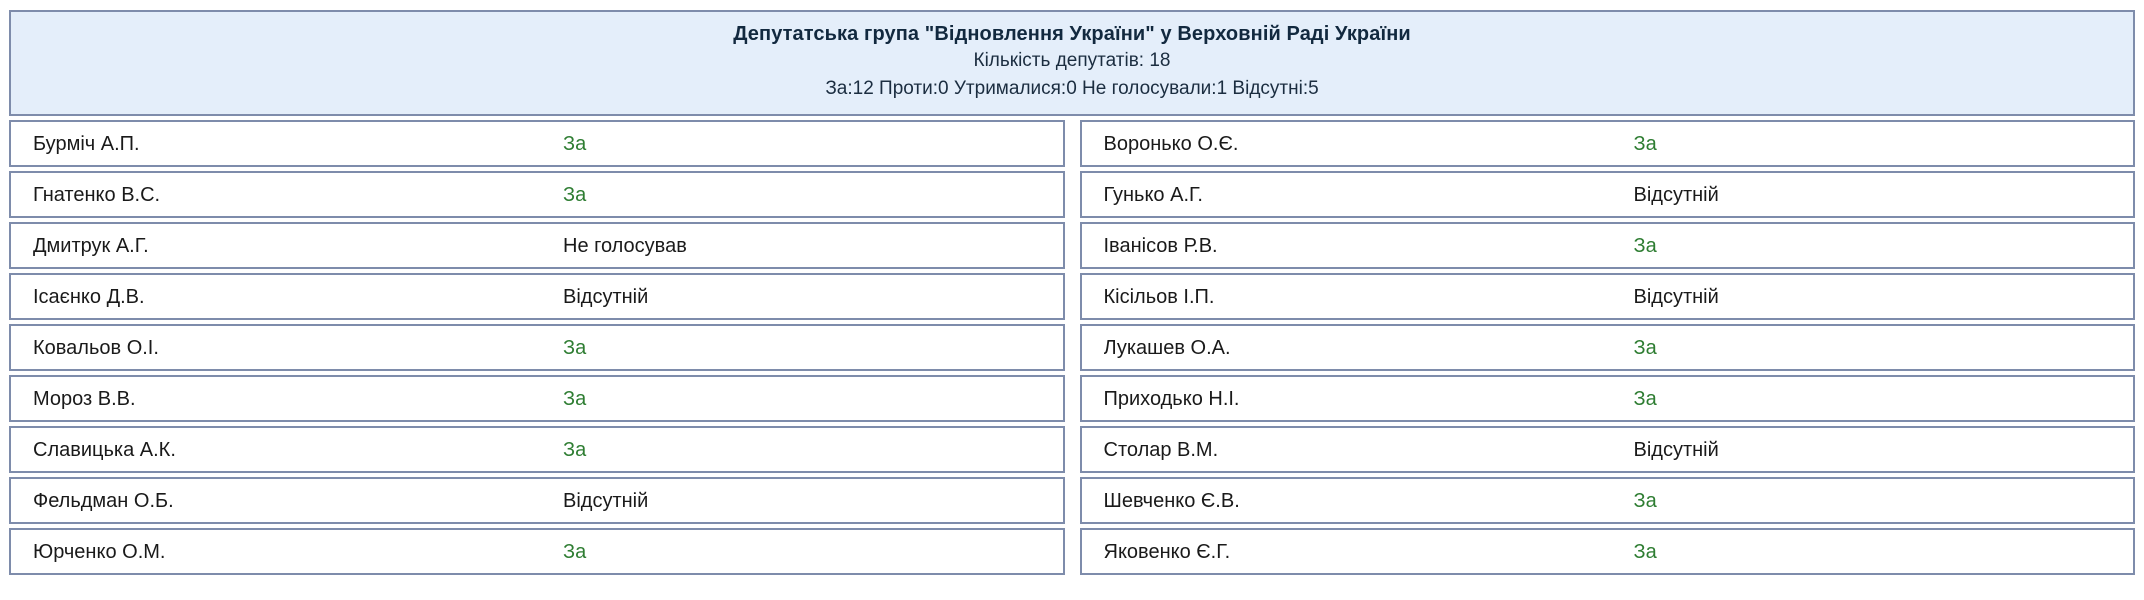  Describe the element at coordinates (537, 551) in the screenshot. I see `table-row: Юрченко О.М. За` at that location.